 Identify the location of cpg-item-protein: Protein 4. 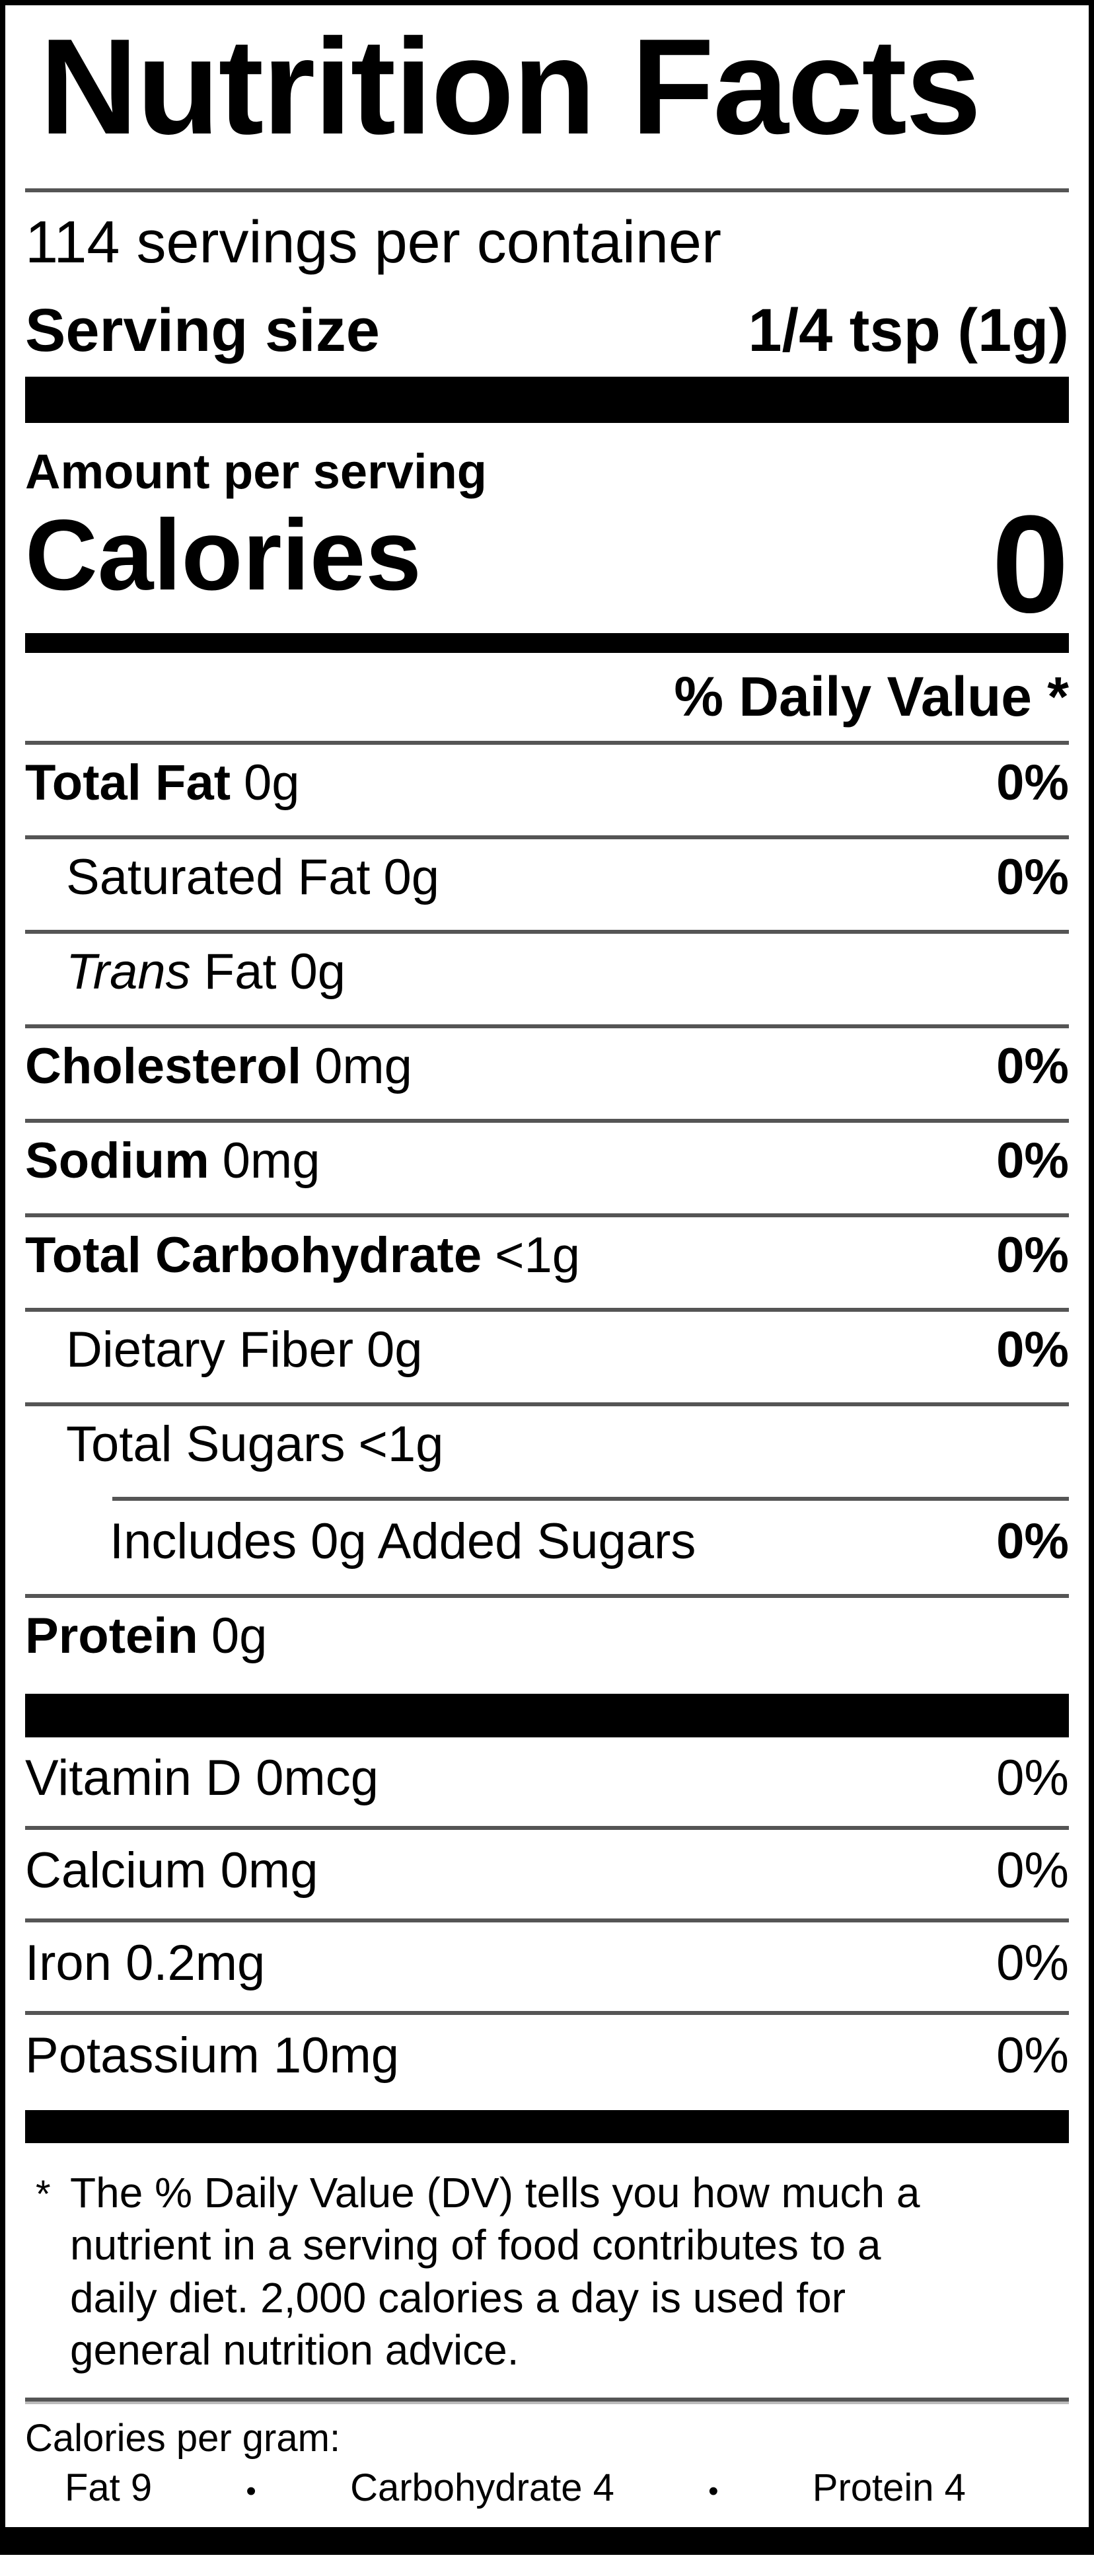
(889, 2487).